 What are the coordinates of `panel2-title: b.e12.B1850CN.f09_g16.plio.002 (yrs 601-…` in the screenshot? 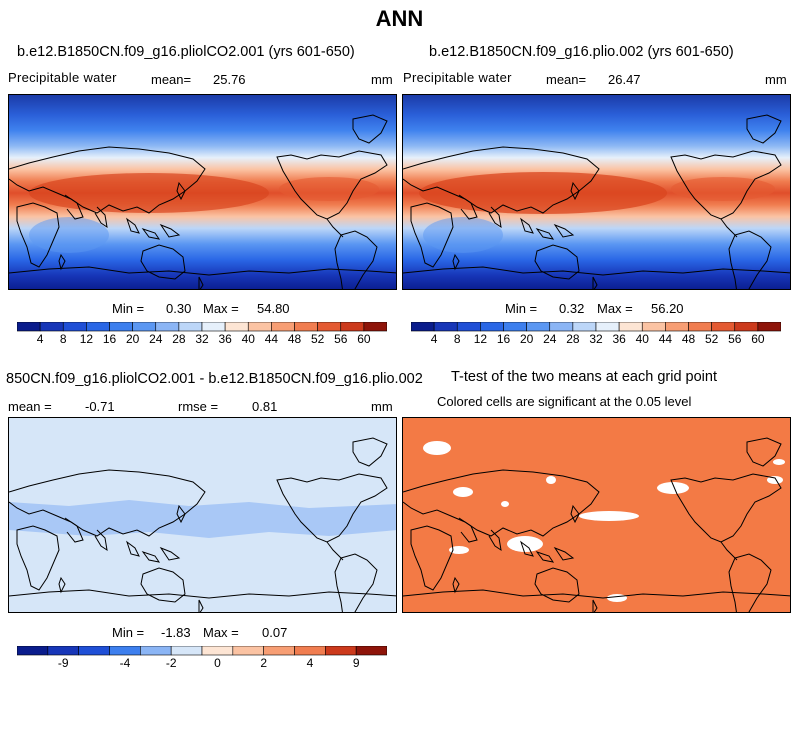 It's located at (581, 52).